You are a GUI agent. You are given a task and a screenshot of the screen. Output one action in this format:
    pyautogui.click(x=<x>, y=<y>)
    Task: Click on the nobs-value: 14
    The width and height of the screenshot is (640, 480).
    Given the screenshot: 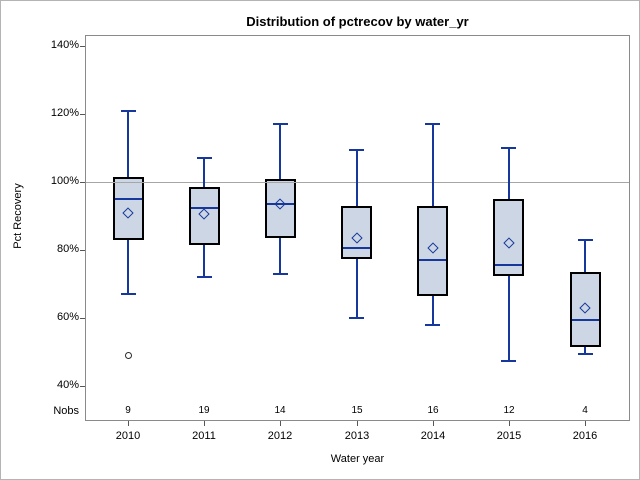 What is the action you would take?
    pyautogui.click(x=280, y=410)
    